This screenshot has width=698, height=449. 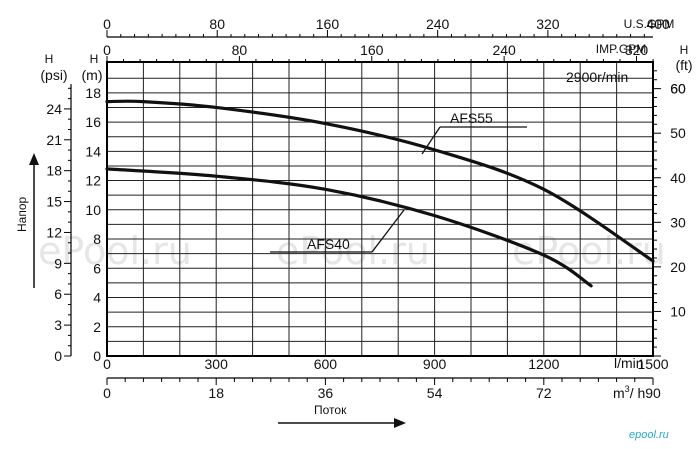 I want to click on curve-label-afs40: AFS40, so click(x=328, y=244).